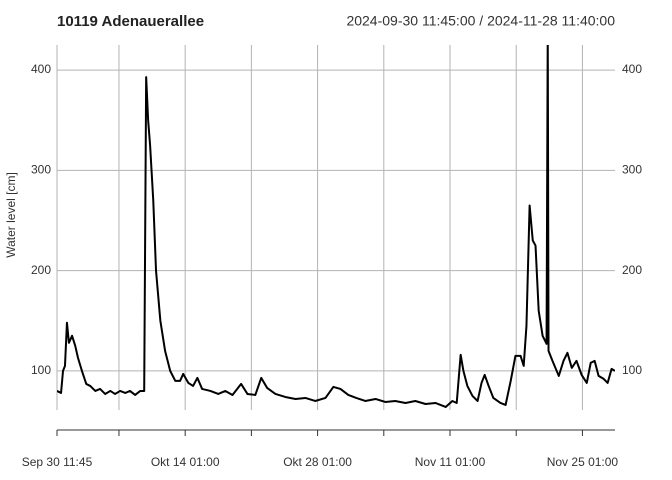 The width and height of the screenshot is (672, 480). What do you see at coordinates (41, 170) in the screenshot?
I see `y-tick-label: 300` at bounding box center [41, 170].